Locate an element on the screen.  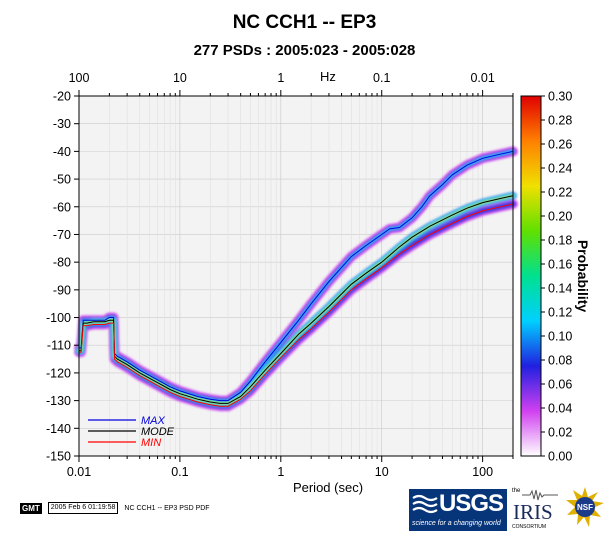
usgs-logo: USGS science for a changing world is located at coordinates (458, 510).